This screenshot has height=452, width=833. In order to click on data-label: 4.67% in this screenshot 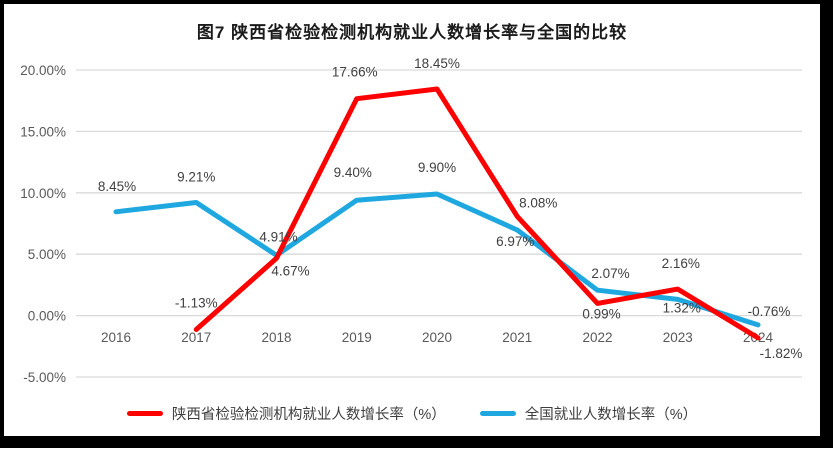, I will do `click(290, 270)`.